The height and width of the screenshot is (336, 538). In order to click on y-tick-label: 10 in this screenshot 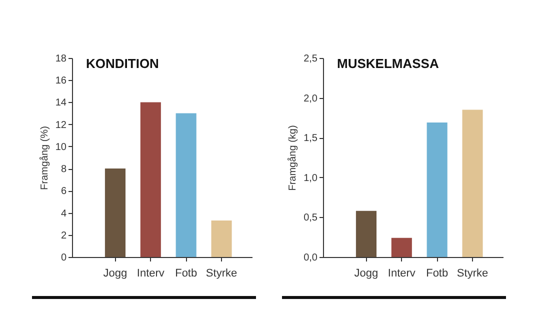, I will do `click(61, 147)`.